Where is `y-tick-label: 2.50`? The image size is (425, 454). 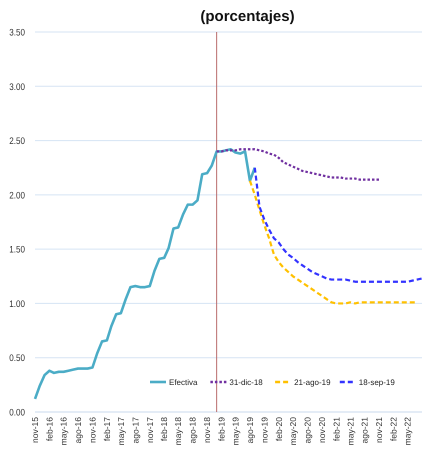
y-tick-label: 2.50 is located at coordinates (17, 140).